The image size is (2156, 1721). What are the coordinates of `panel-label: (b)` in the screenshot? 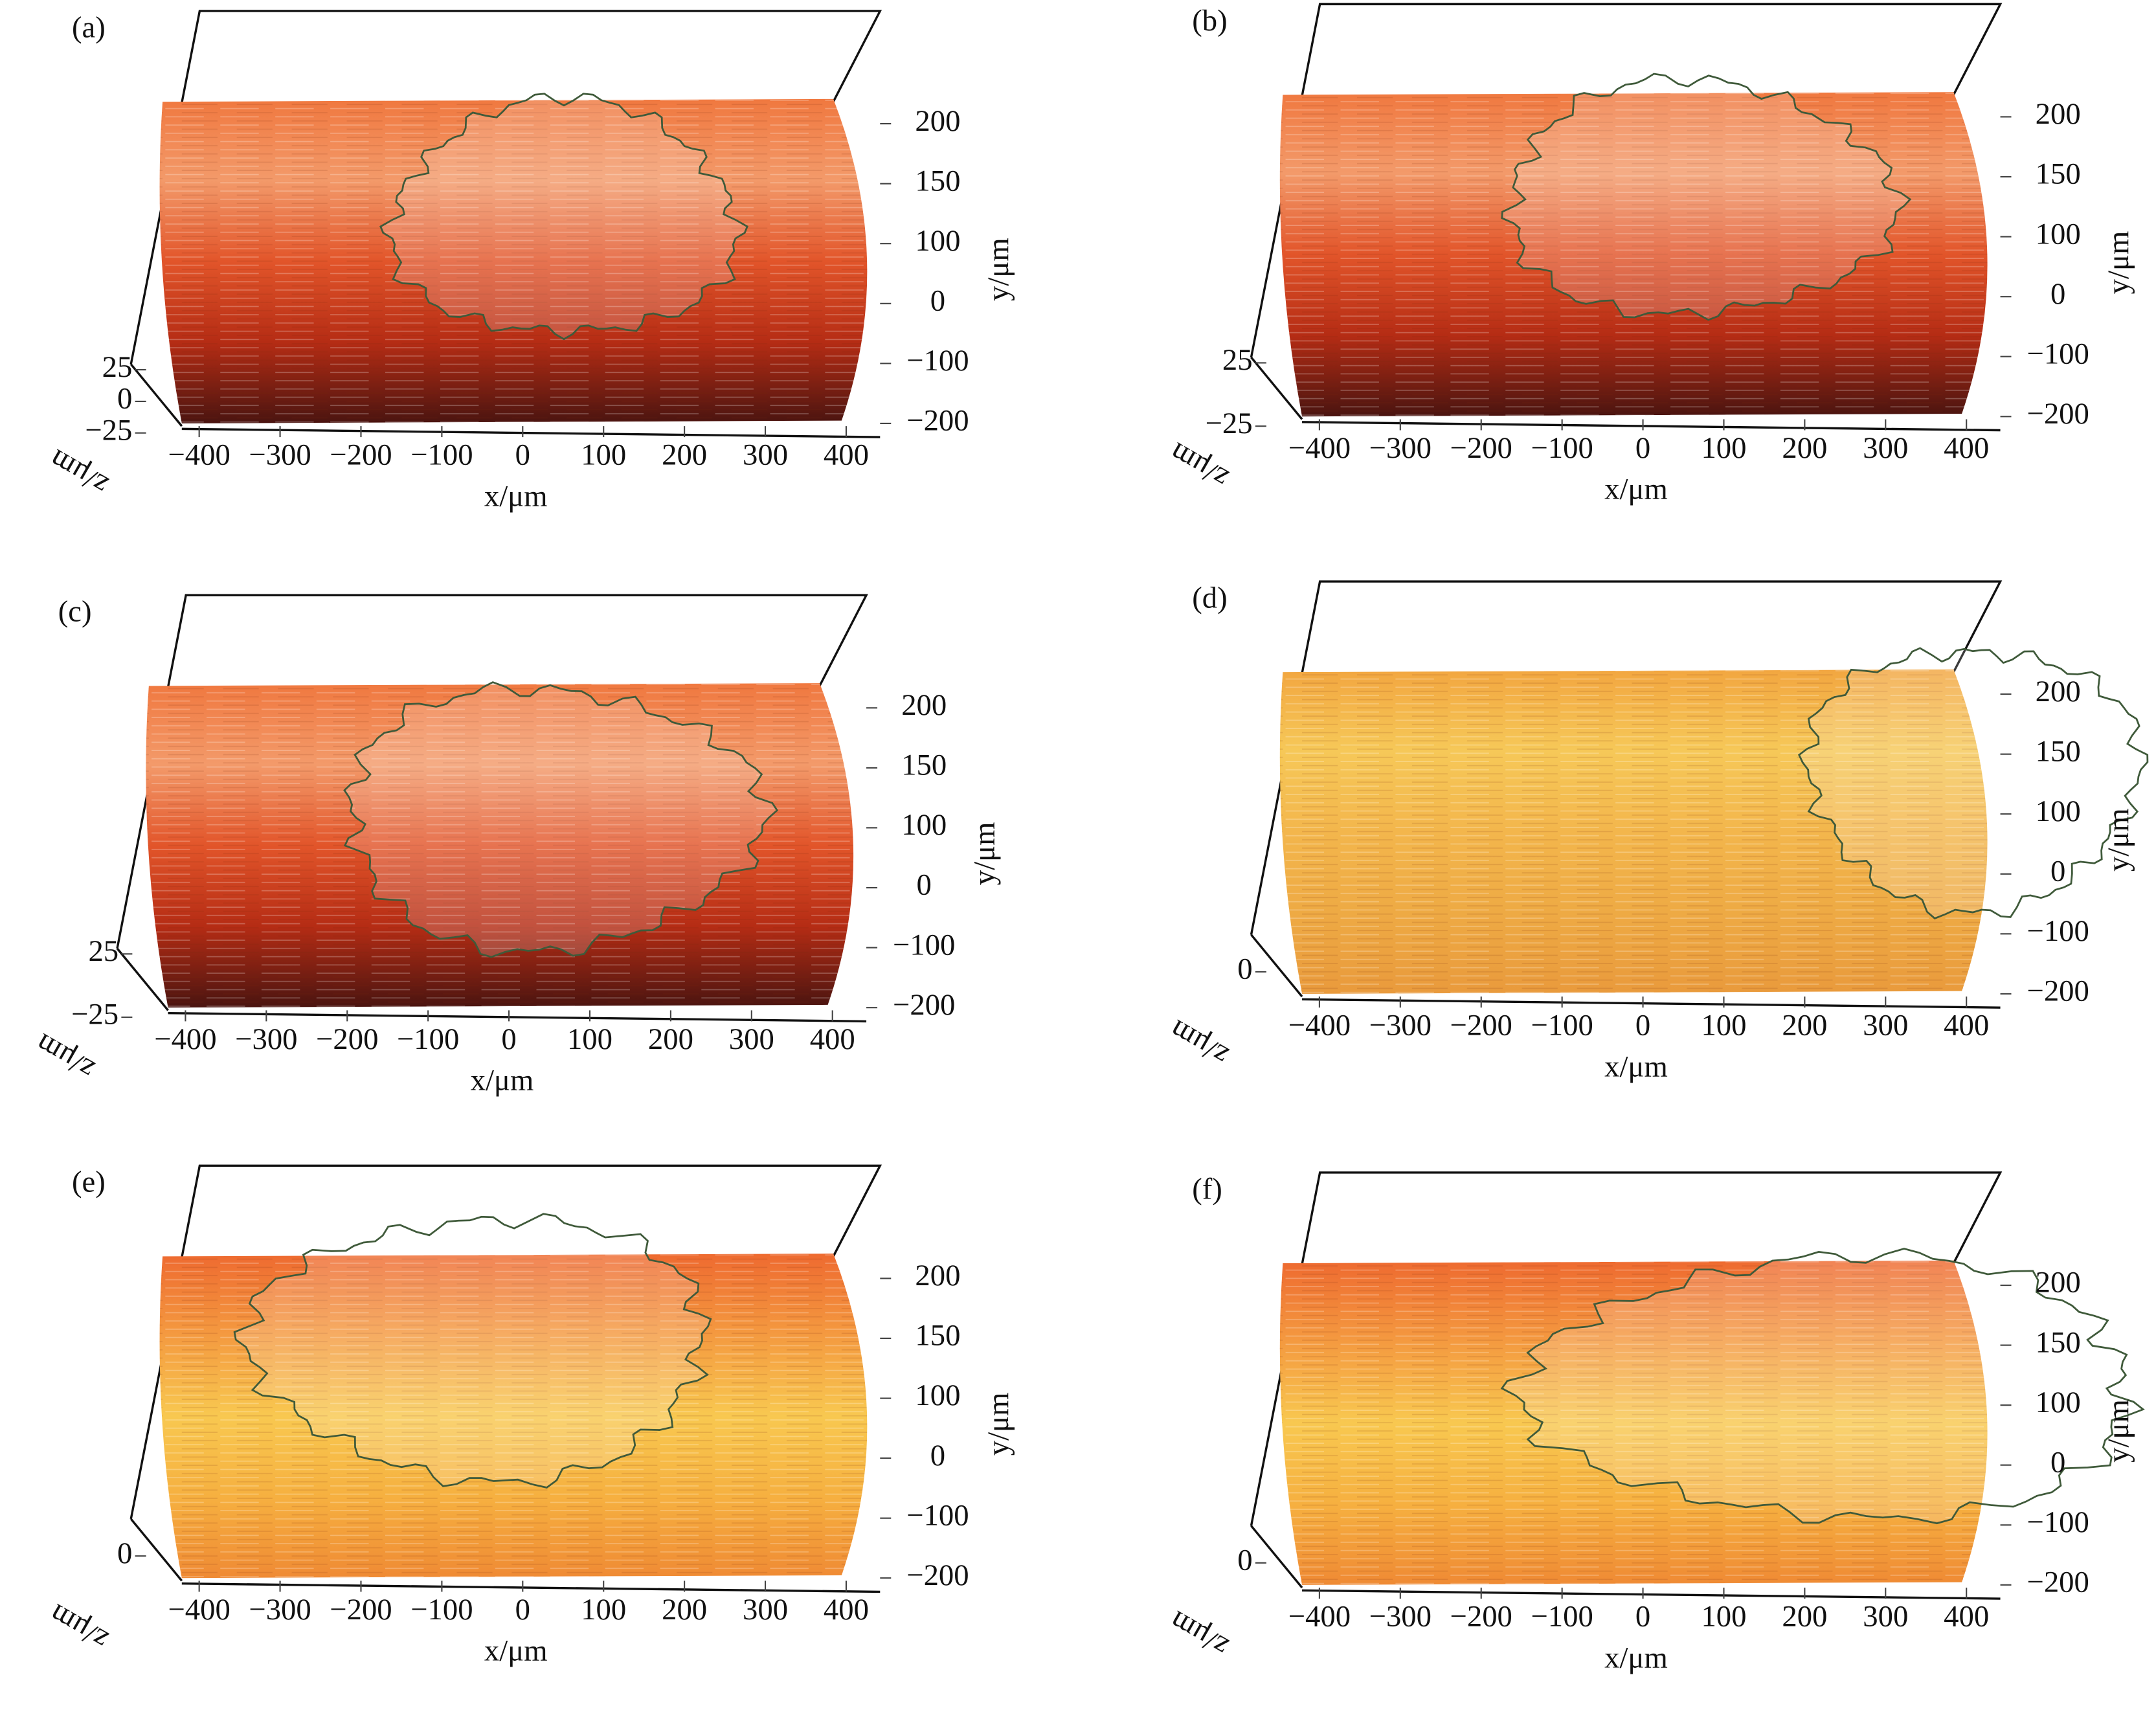 It's located at (1209, 21).